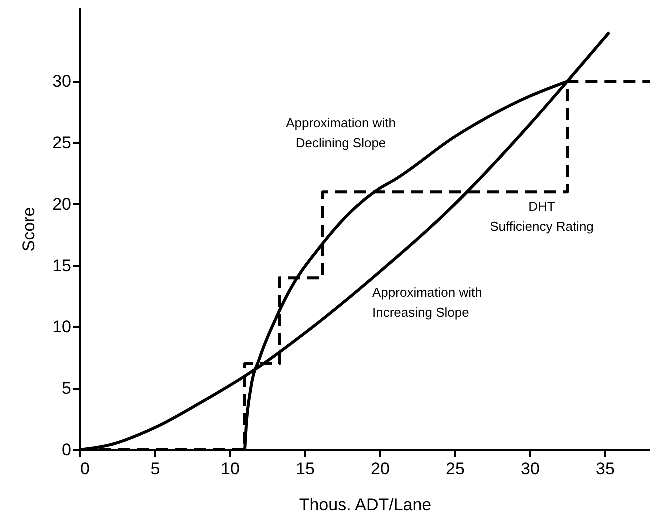 The image size is (658, 523). What do you see at coordinates (365, 505) in the screenshot?
I see `x-axis-title: Thous. ADT/Lane` at bounding box center [365, 505].